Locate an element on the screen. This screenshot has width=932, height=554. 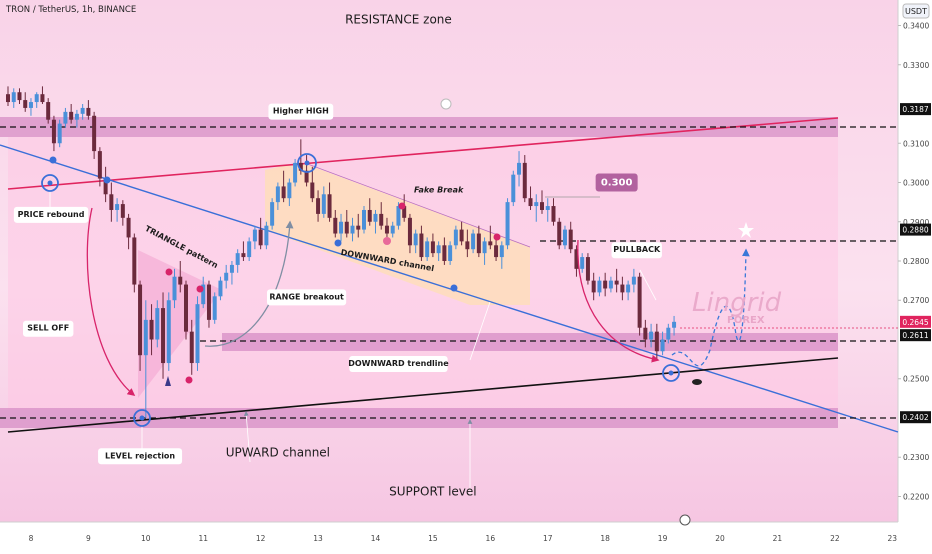
annotation: Fake Break is located at coordinates (439, 189).